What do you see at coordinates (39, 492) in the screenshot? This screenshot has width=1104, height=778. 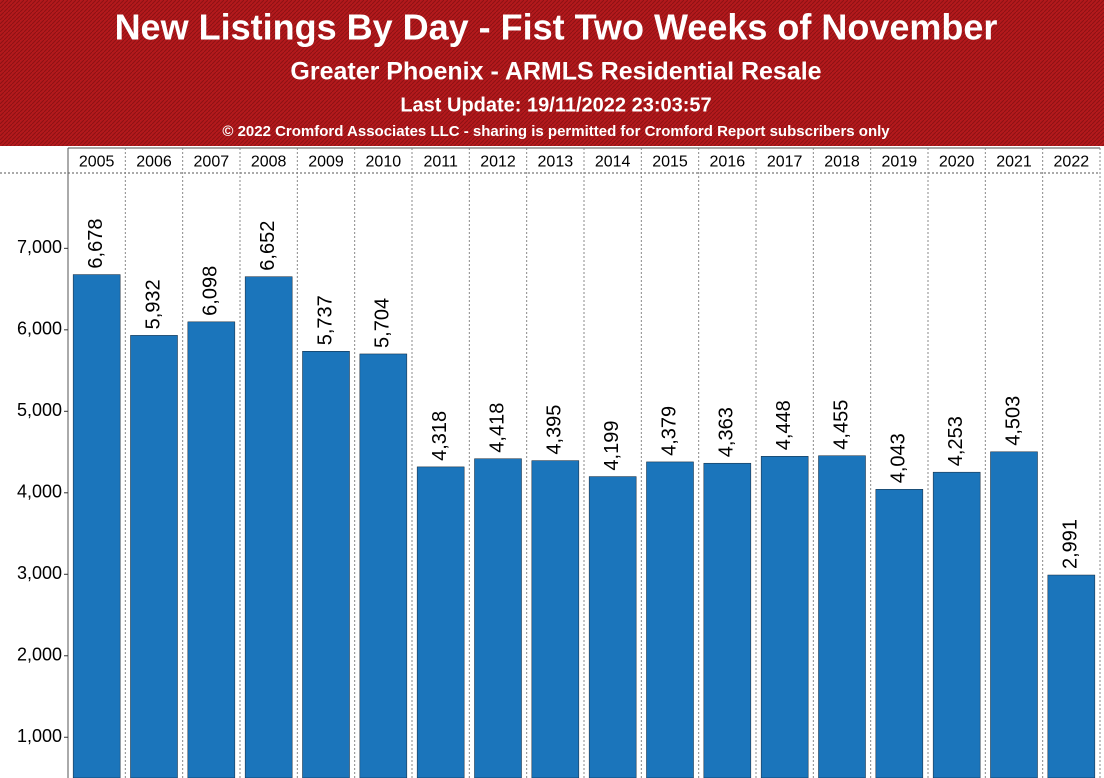 I see `y-tick-label: 4,000` at bounding box center [39, 492].